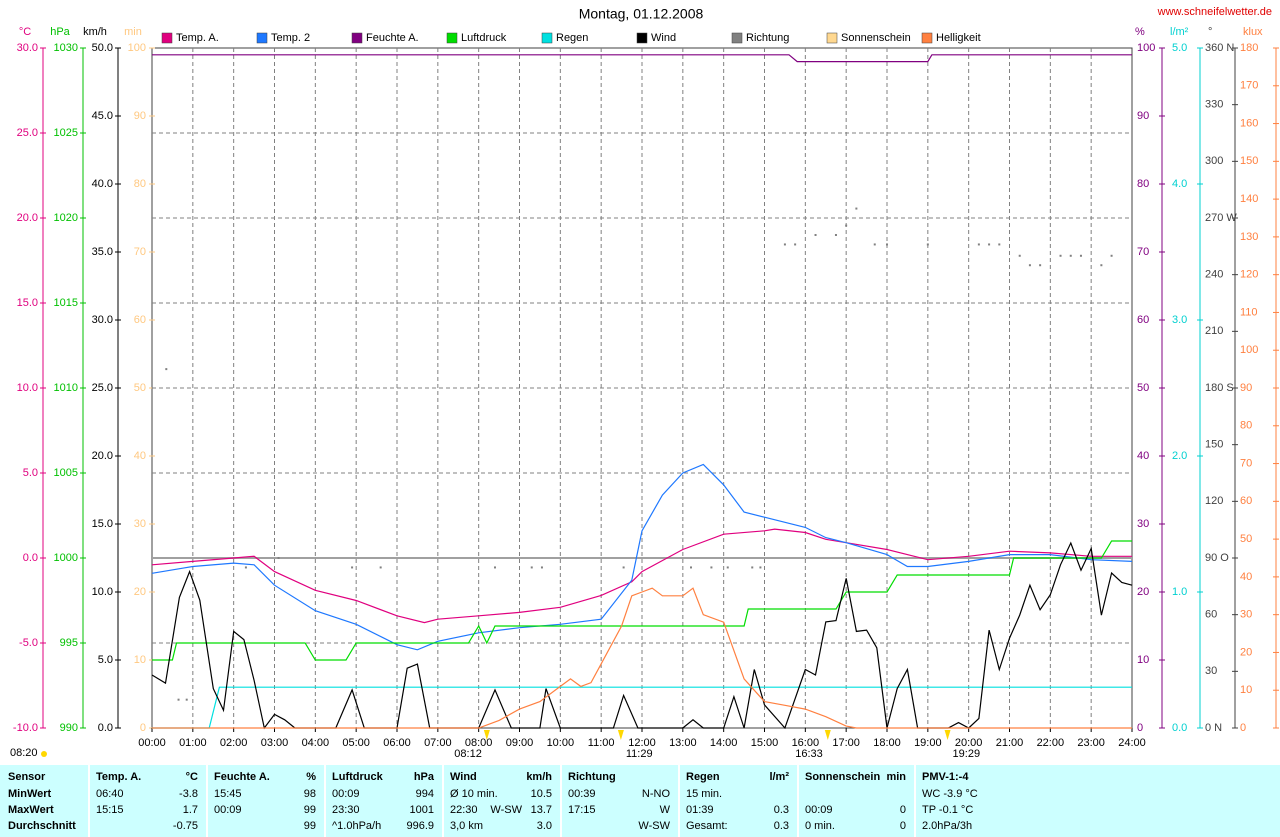 This screenshot has width=1280, height=837. I want to click on sun-icon, so click(44, 754).